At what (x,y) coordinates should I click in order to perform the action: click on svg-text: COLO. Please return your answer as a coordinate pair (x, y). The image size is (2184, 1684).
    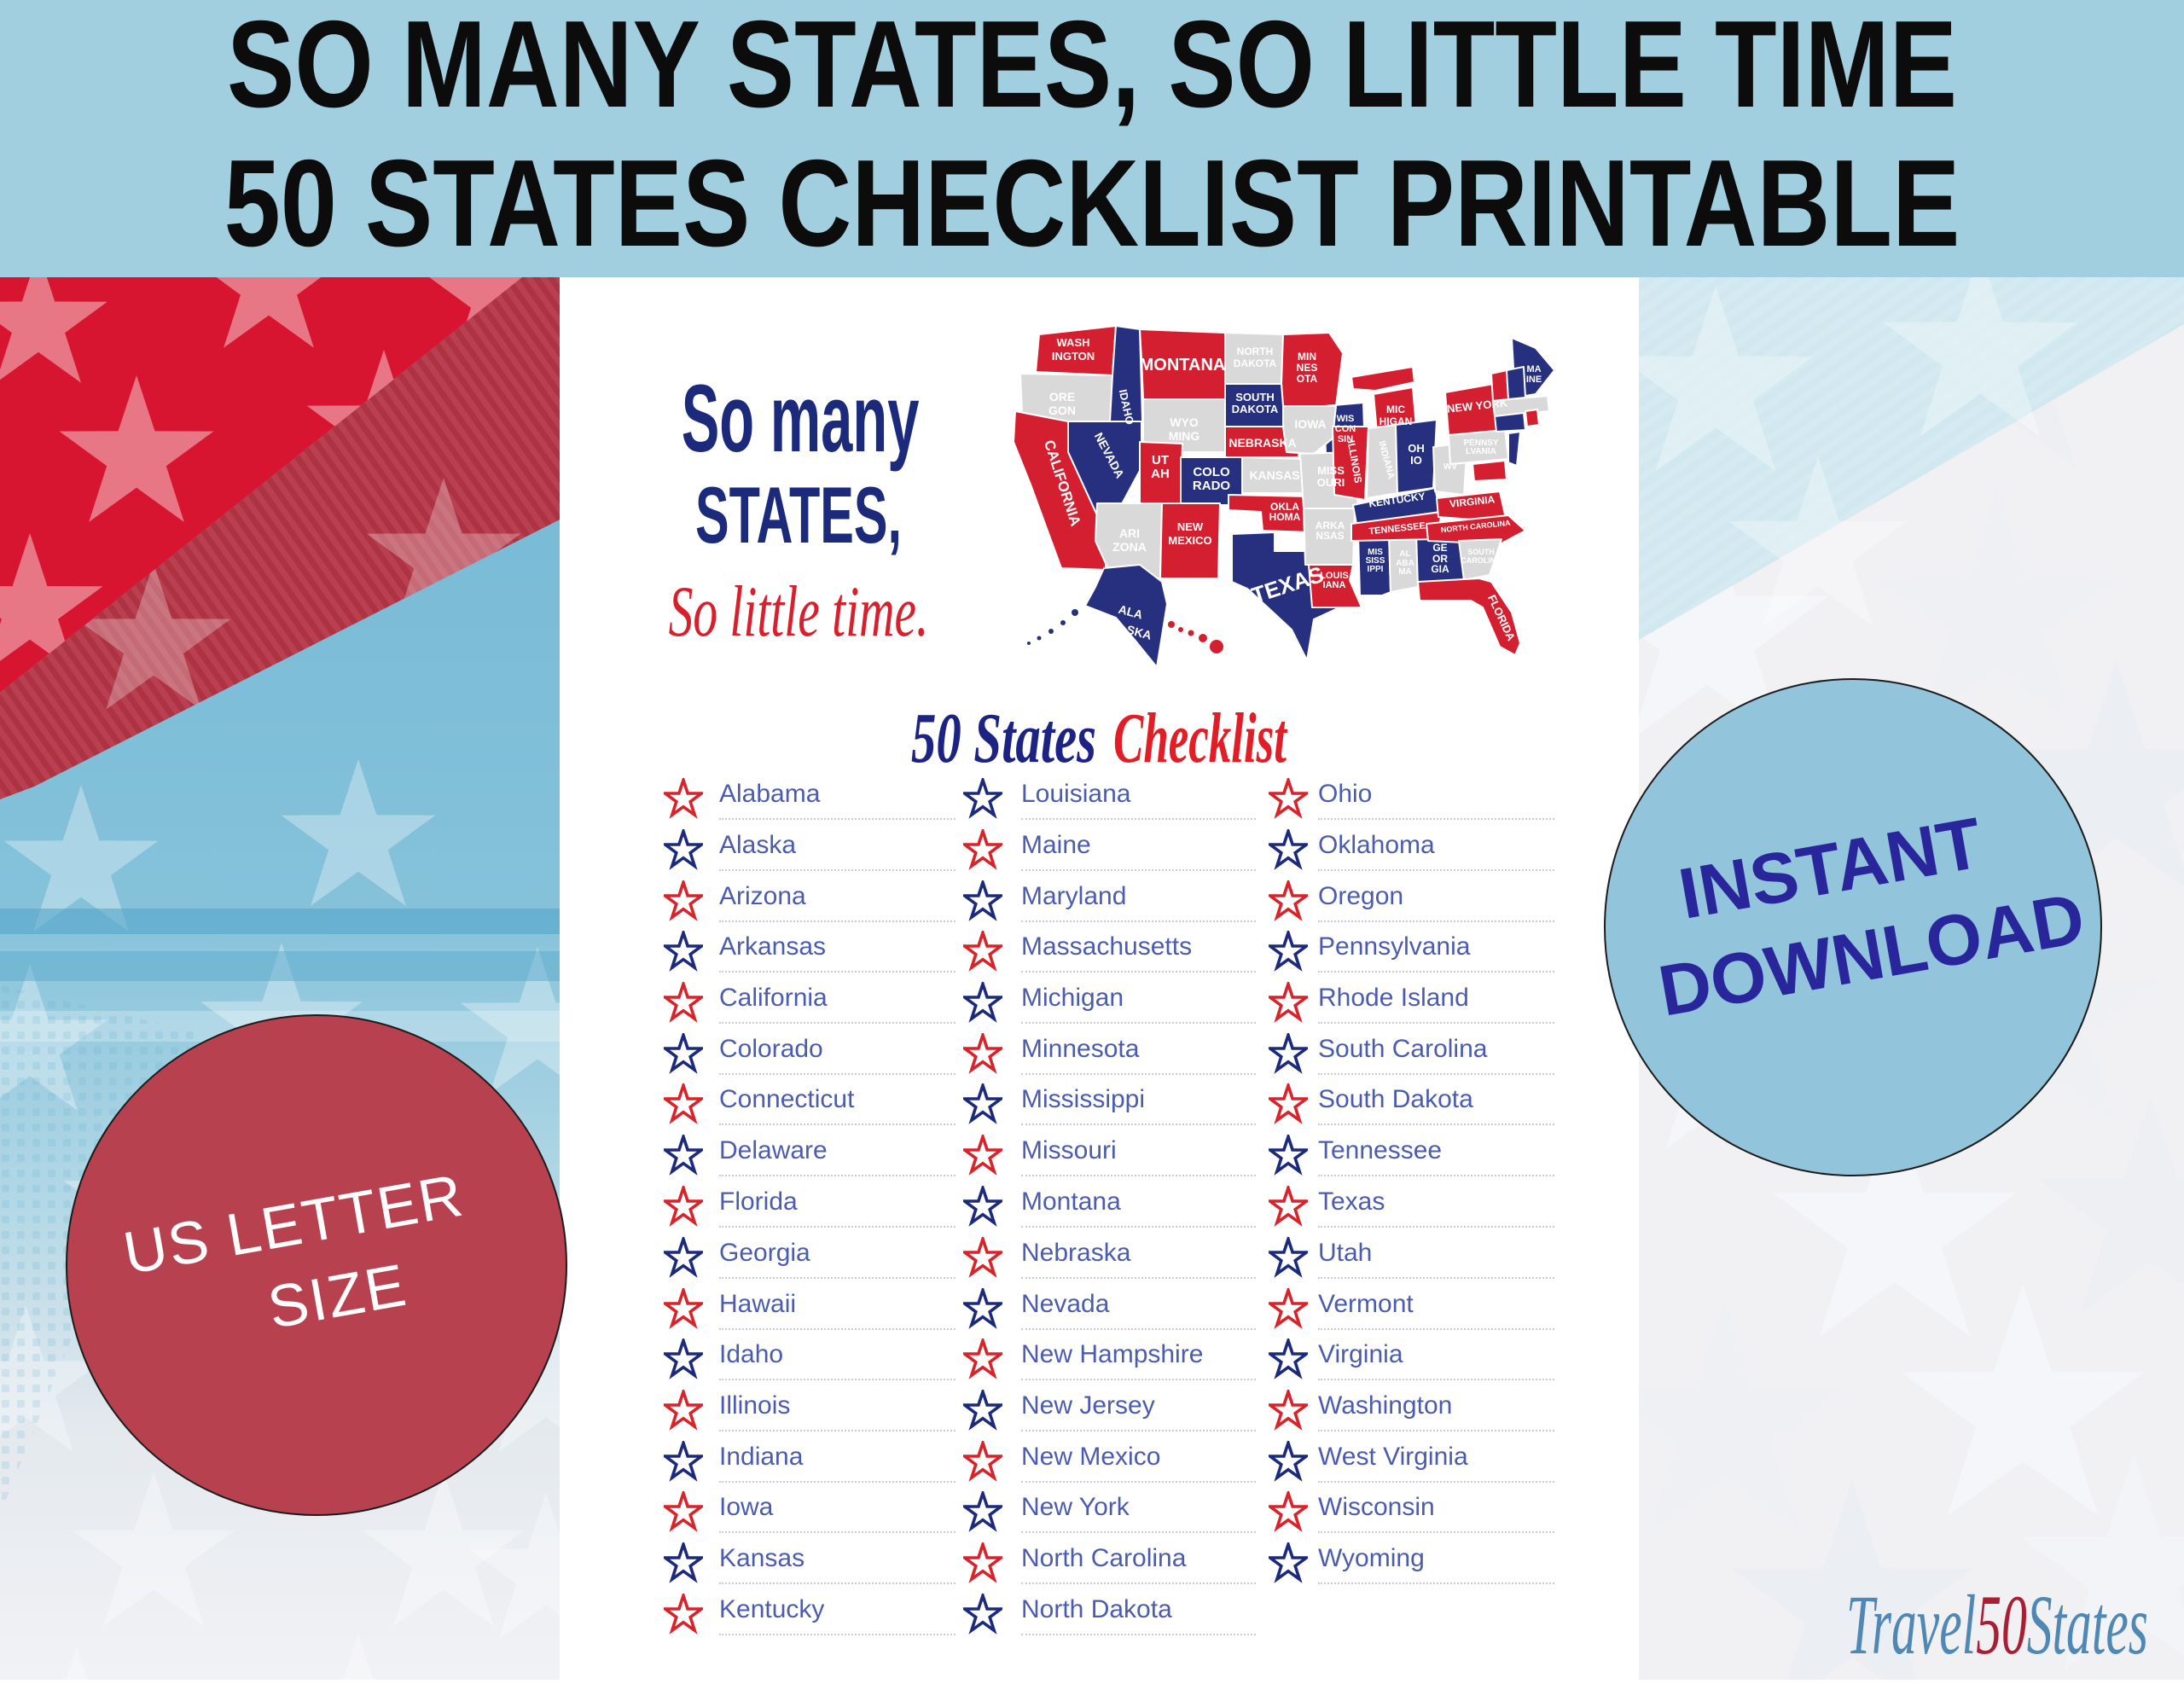
    Looking at the image, I should click on (1211, 472).